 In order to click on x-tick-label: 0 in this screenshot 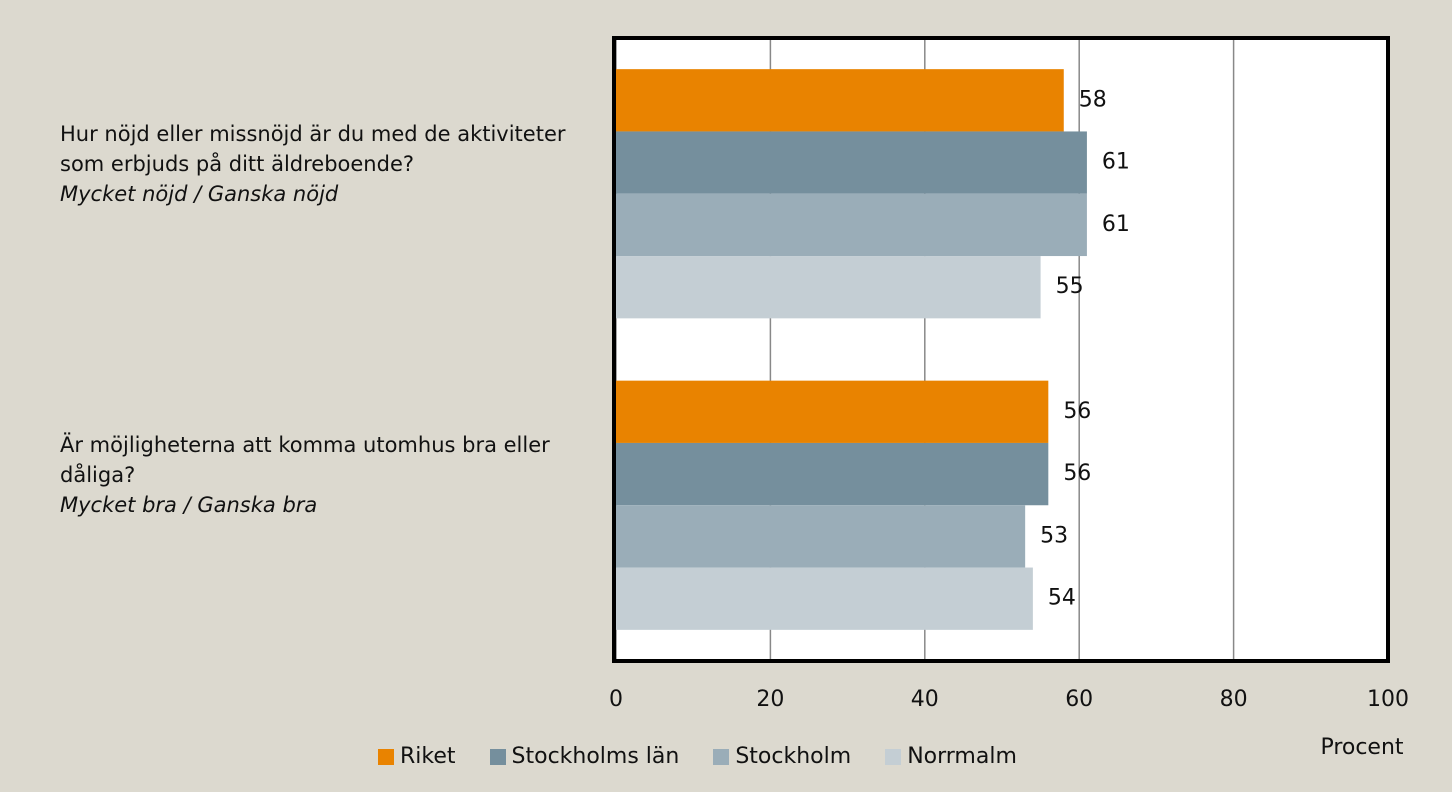, I will do `click(616, 699)`.